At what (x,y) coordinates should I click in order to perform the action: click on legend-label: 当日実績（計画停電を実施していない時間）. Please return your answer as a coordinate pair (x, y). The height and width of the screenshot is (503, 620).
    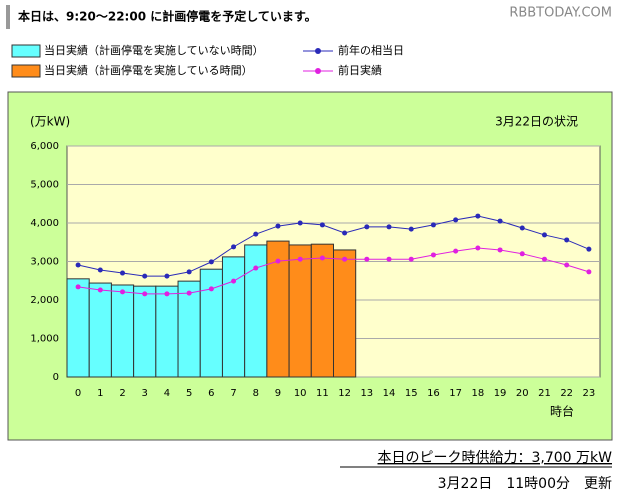
    Looking at the image, I should click on (154, 50).